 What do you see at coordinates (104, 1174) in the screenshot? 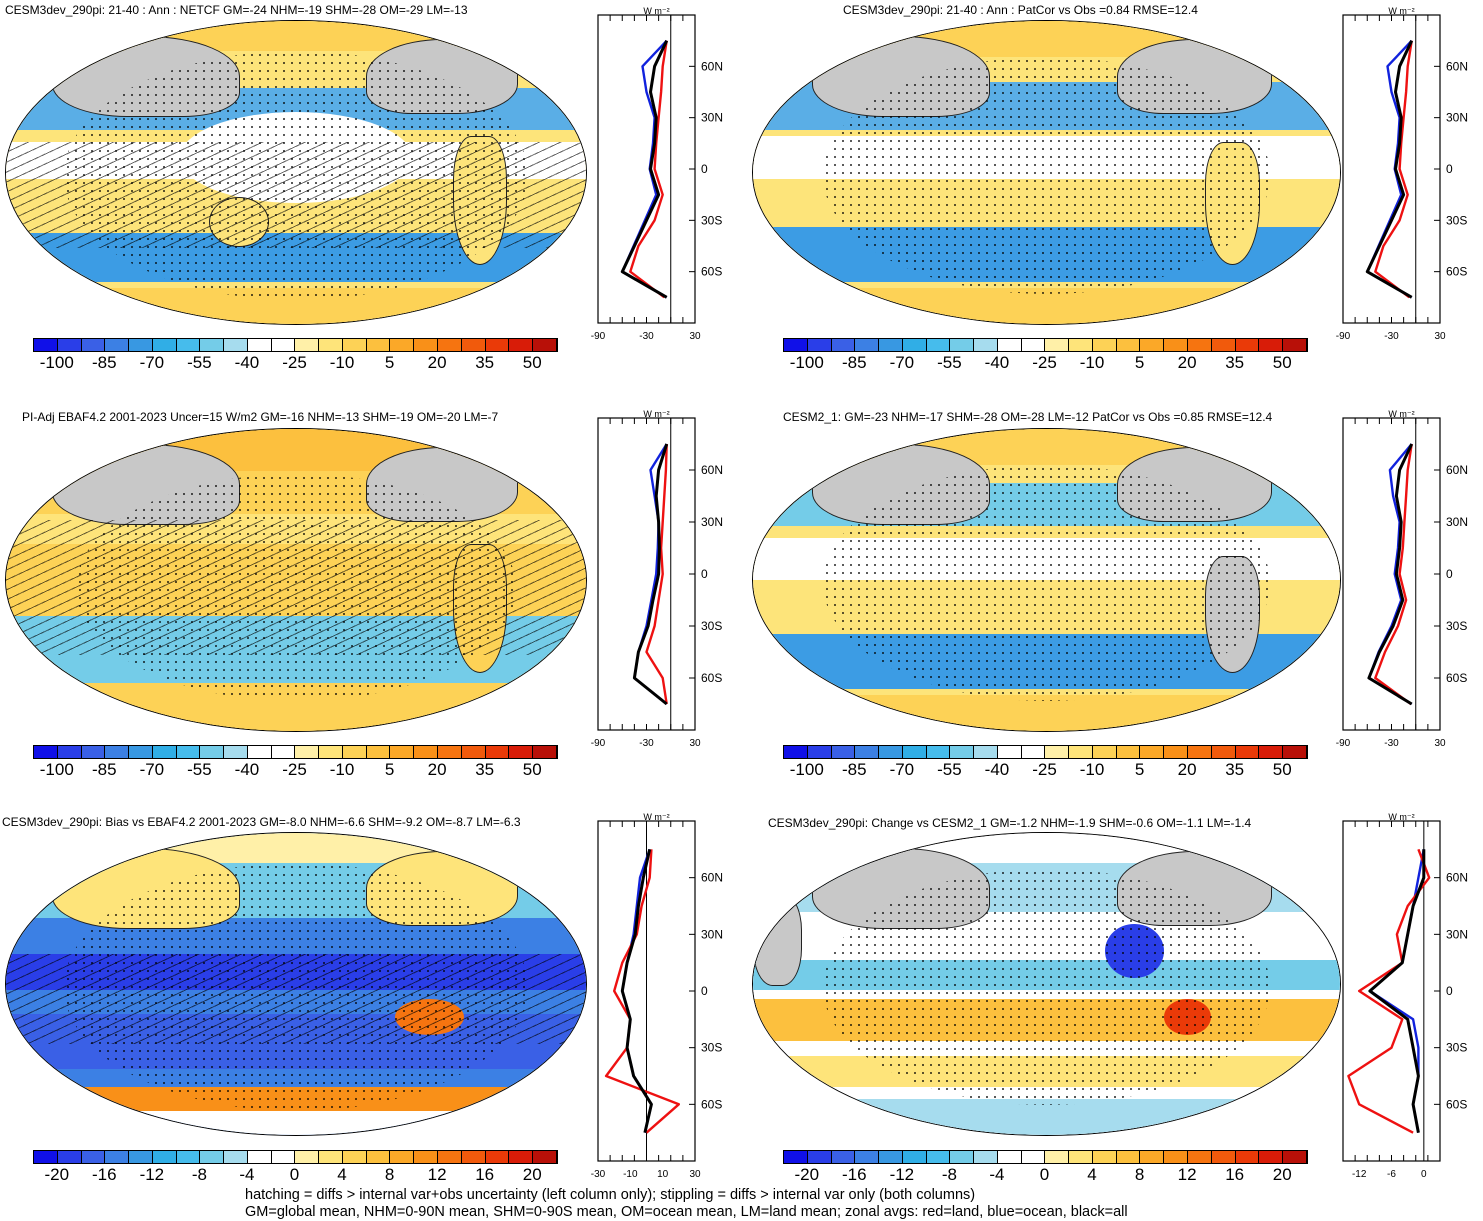
I see `colorbar-tick-label: -16` at bounding box center [104, 1174].